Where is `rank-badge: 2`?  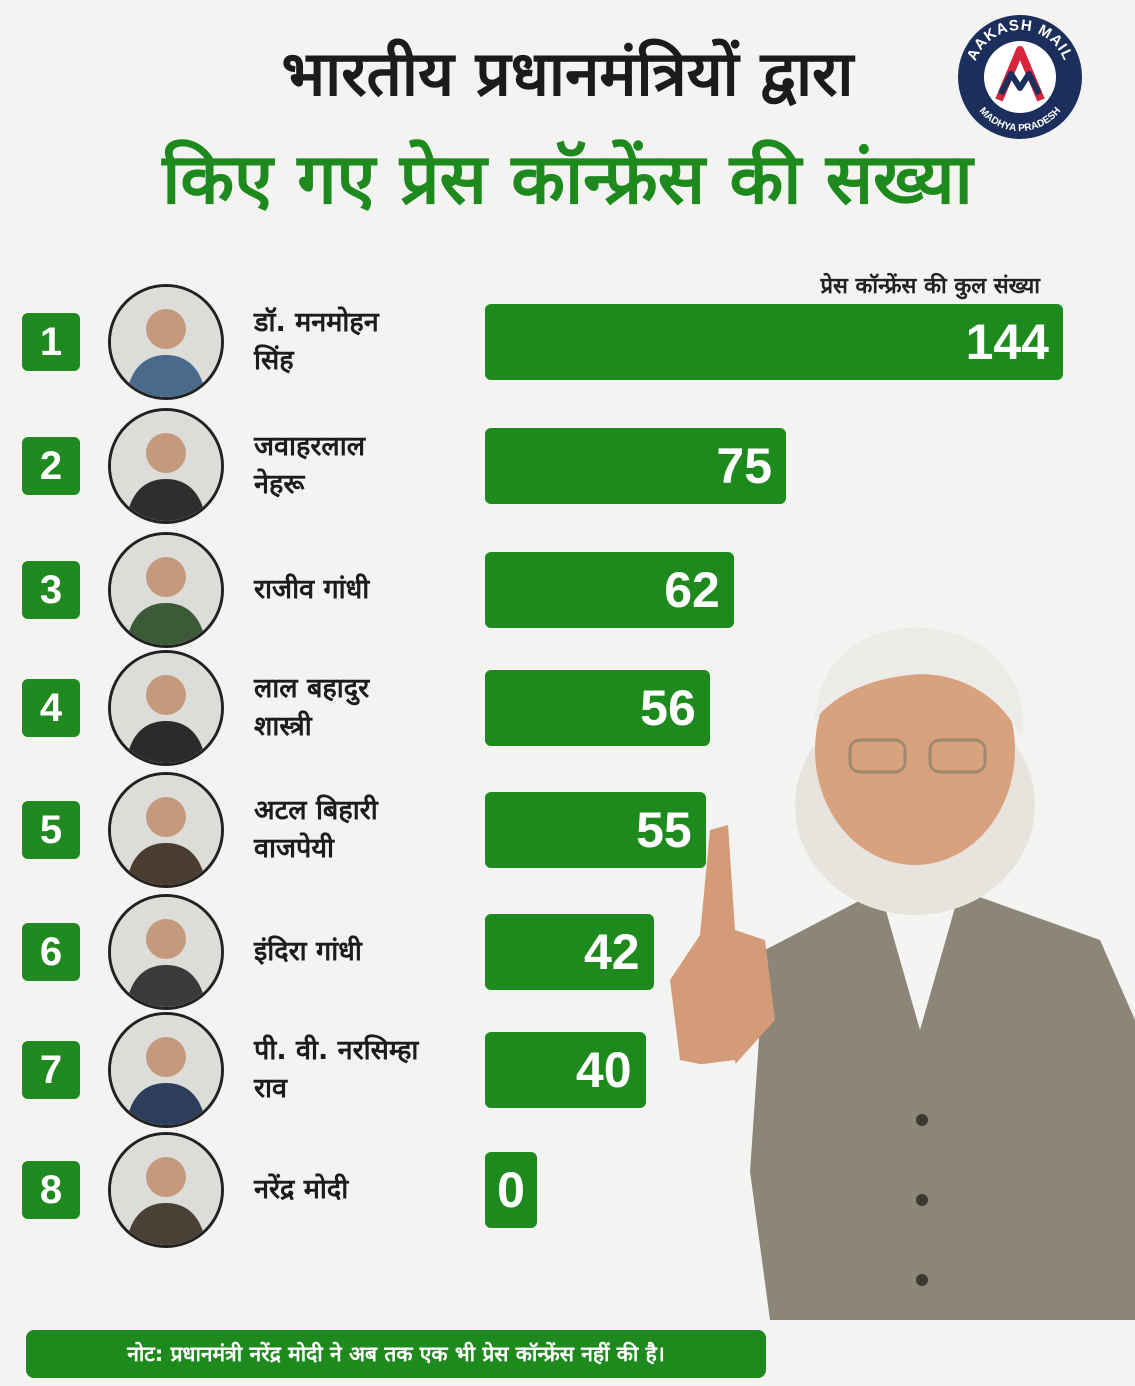
rank-badge: 2 is located at coordinates (51, 466).